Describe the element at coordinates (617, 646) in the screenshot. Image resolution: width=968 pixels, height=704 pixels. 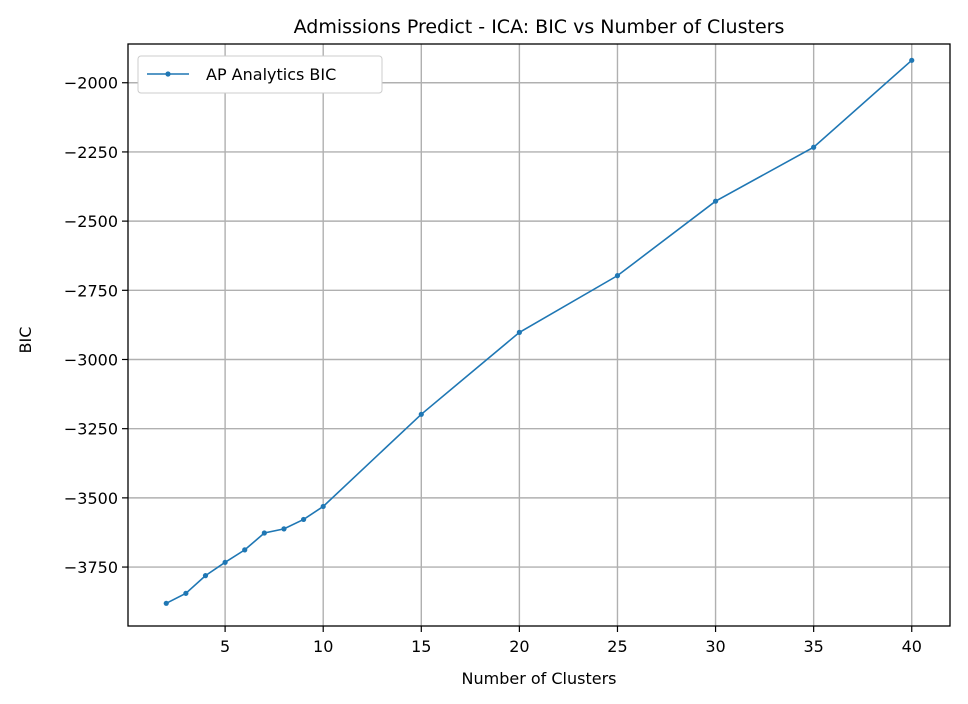
I see `x-tick-label: 25` at that location.